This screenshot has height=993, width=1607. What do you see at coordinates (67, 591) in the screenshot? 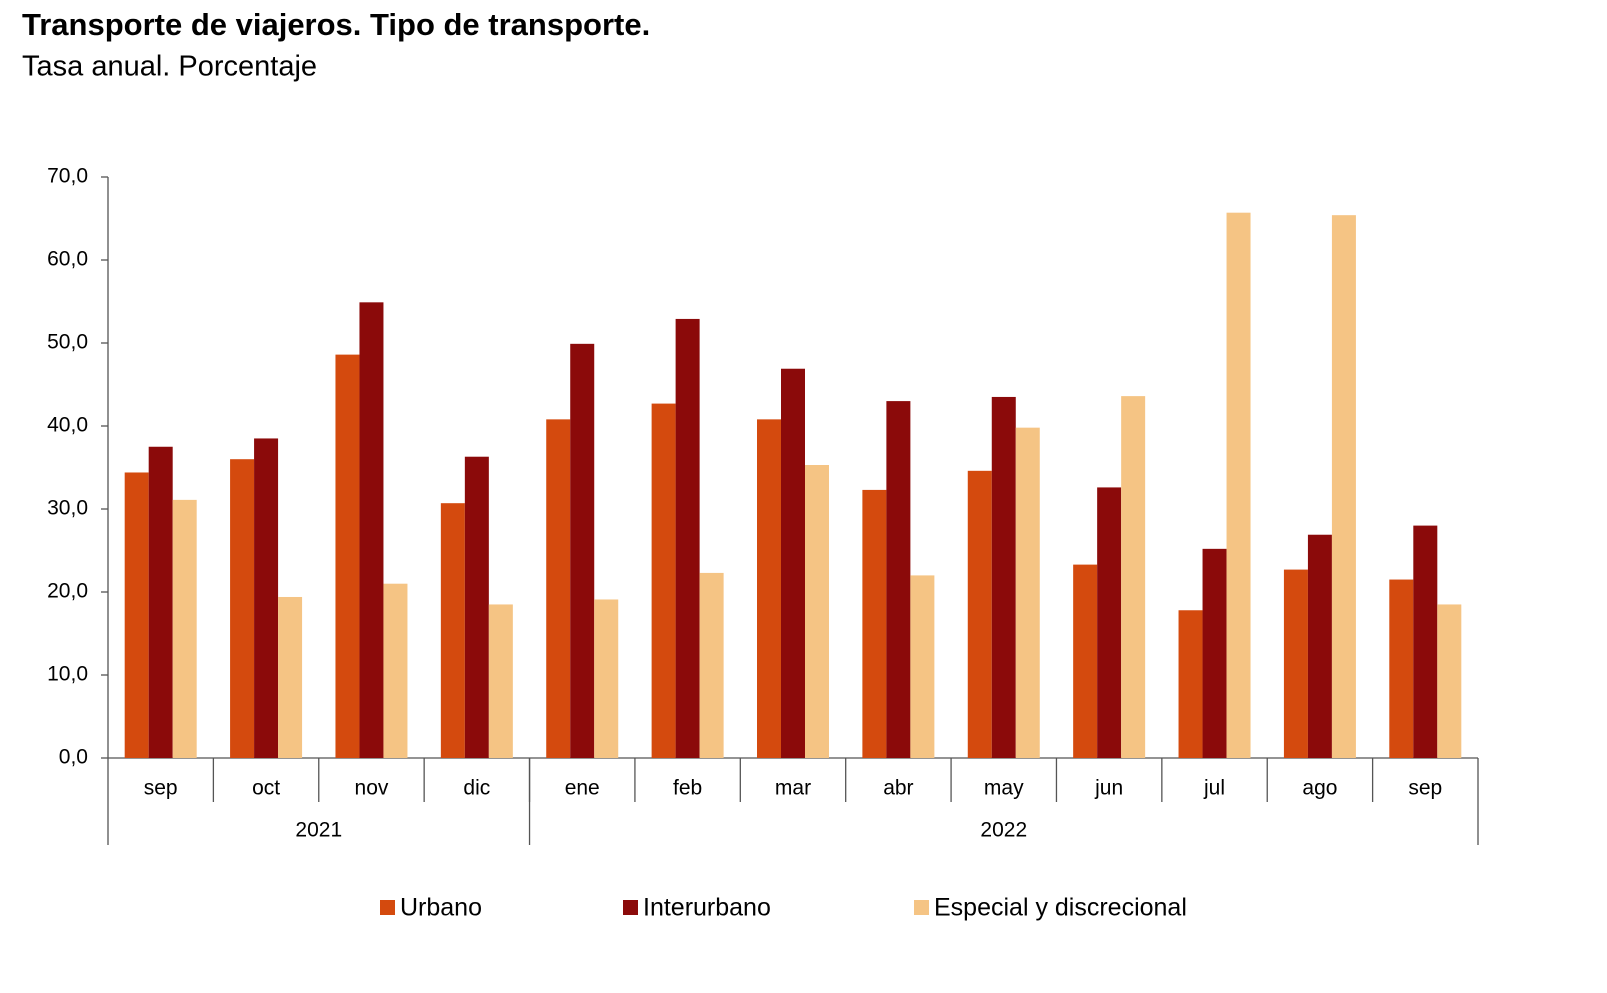
I see `y-tick-label: 20,0` at bounding box center [67, 591].